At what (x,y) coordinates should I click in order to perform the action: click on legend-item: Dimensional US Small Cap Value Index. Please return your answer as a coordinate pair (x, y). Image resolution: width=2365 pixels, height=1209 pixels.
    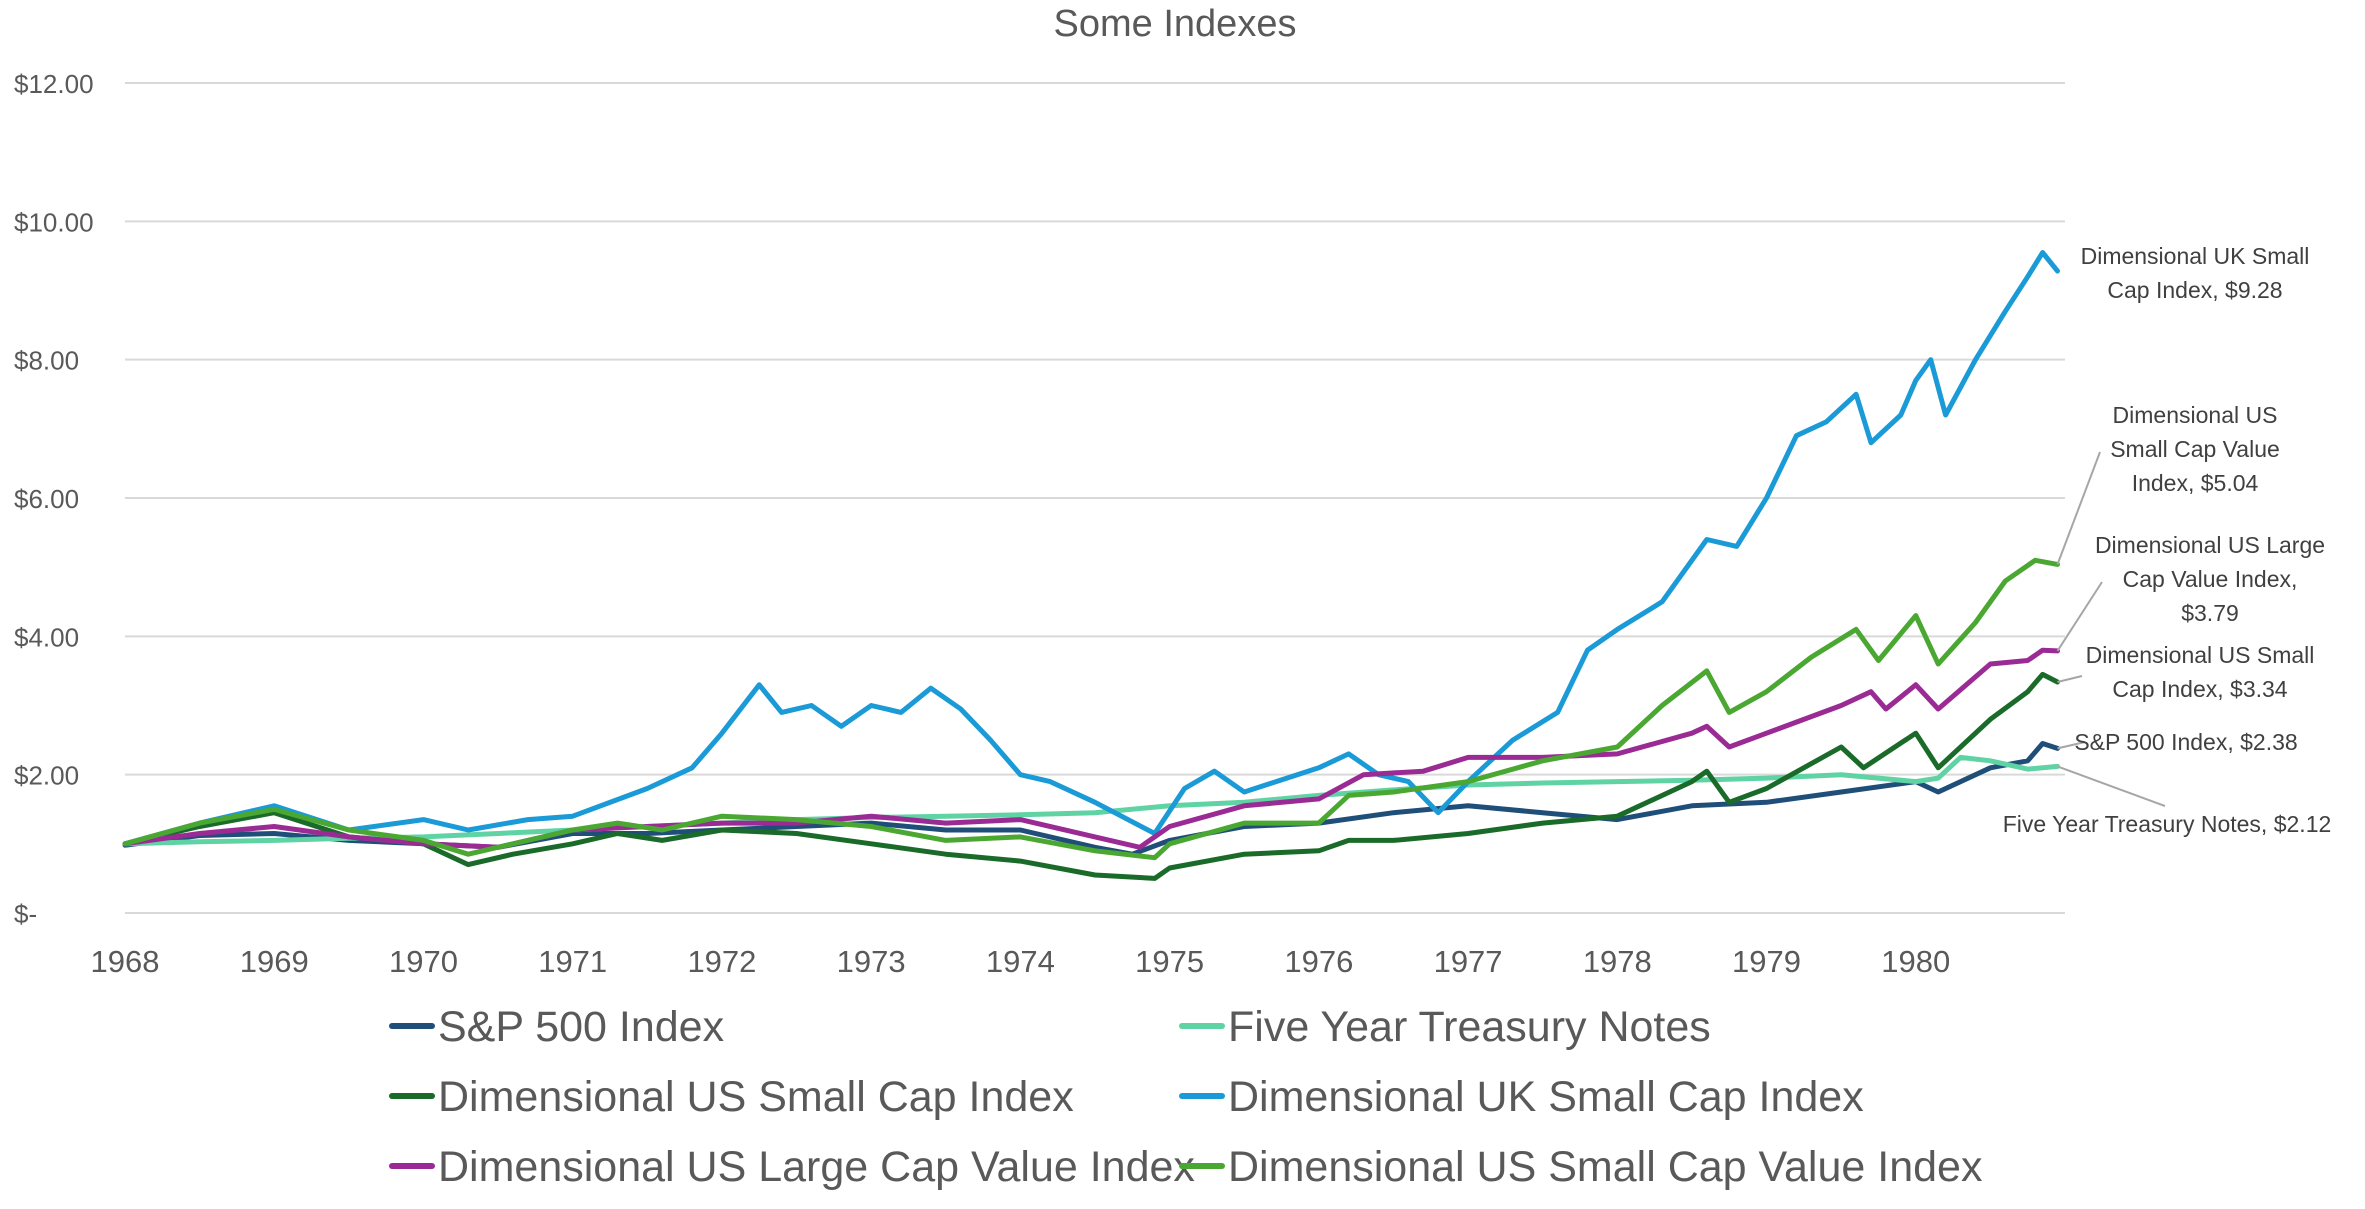
    Looking at the image, I should click on (1581, 1167).